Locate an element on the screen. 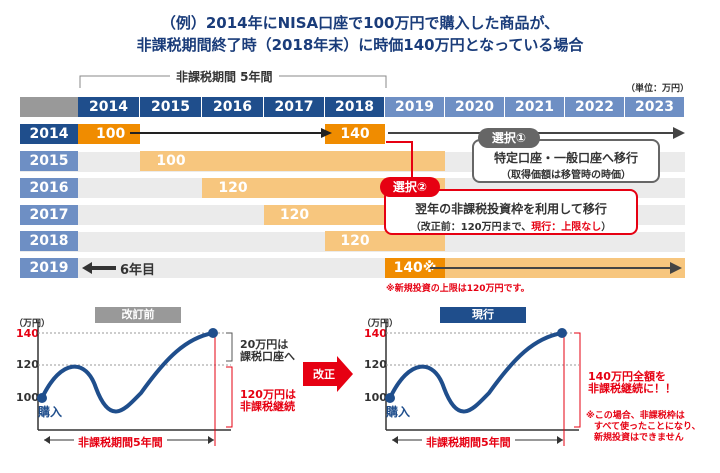 The height and width of the screenshot is (473, 720). row-label-2018: 2018 is located at coordinates (49, 241).